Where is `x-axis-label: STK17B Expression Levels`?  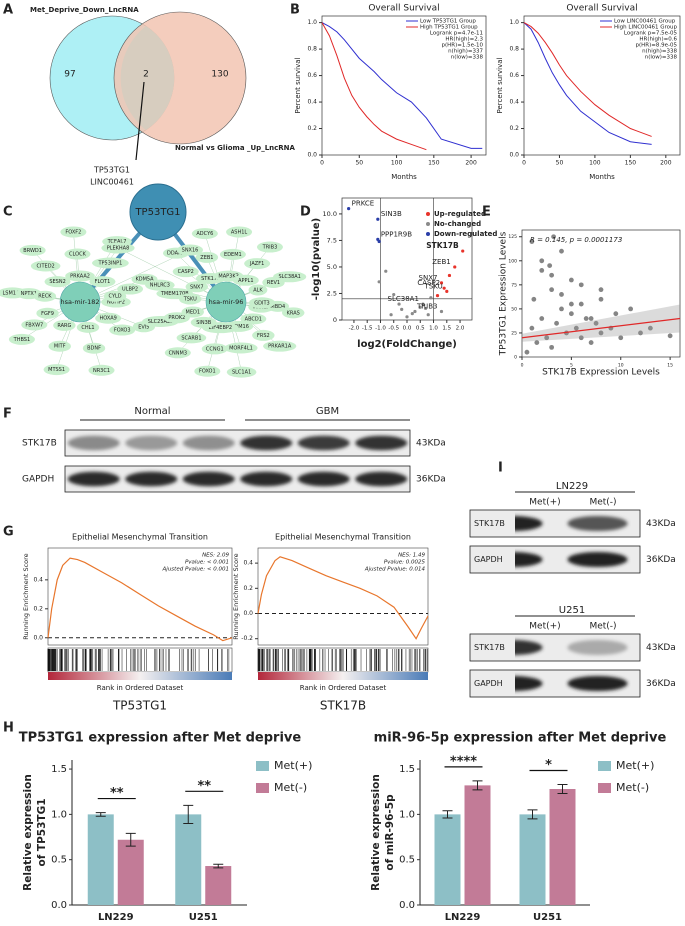 x-axis-label: STK17B Expression Levels is located at coordinates (601, 373).